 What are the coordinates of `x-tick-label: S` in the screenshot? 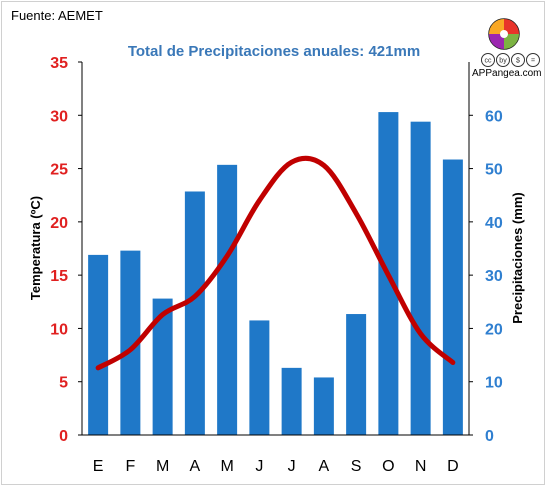 It's located at (356, 466).